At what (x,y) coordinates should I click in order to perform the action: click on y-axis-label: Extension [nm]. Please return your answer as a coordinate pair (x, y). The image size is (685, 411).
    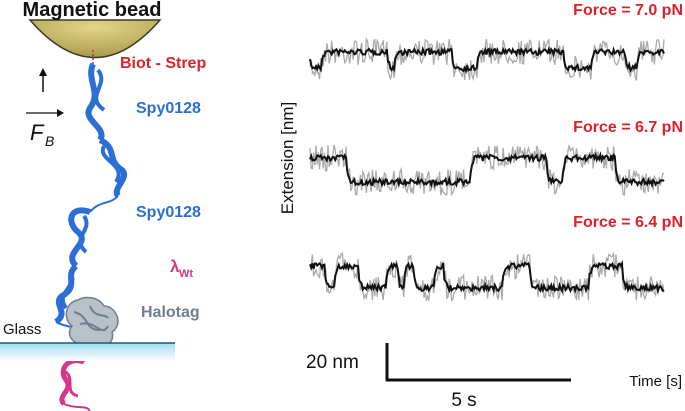
    Looking at the image, I should click on (287, 158).